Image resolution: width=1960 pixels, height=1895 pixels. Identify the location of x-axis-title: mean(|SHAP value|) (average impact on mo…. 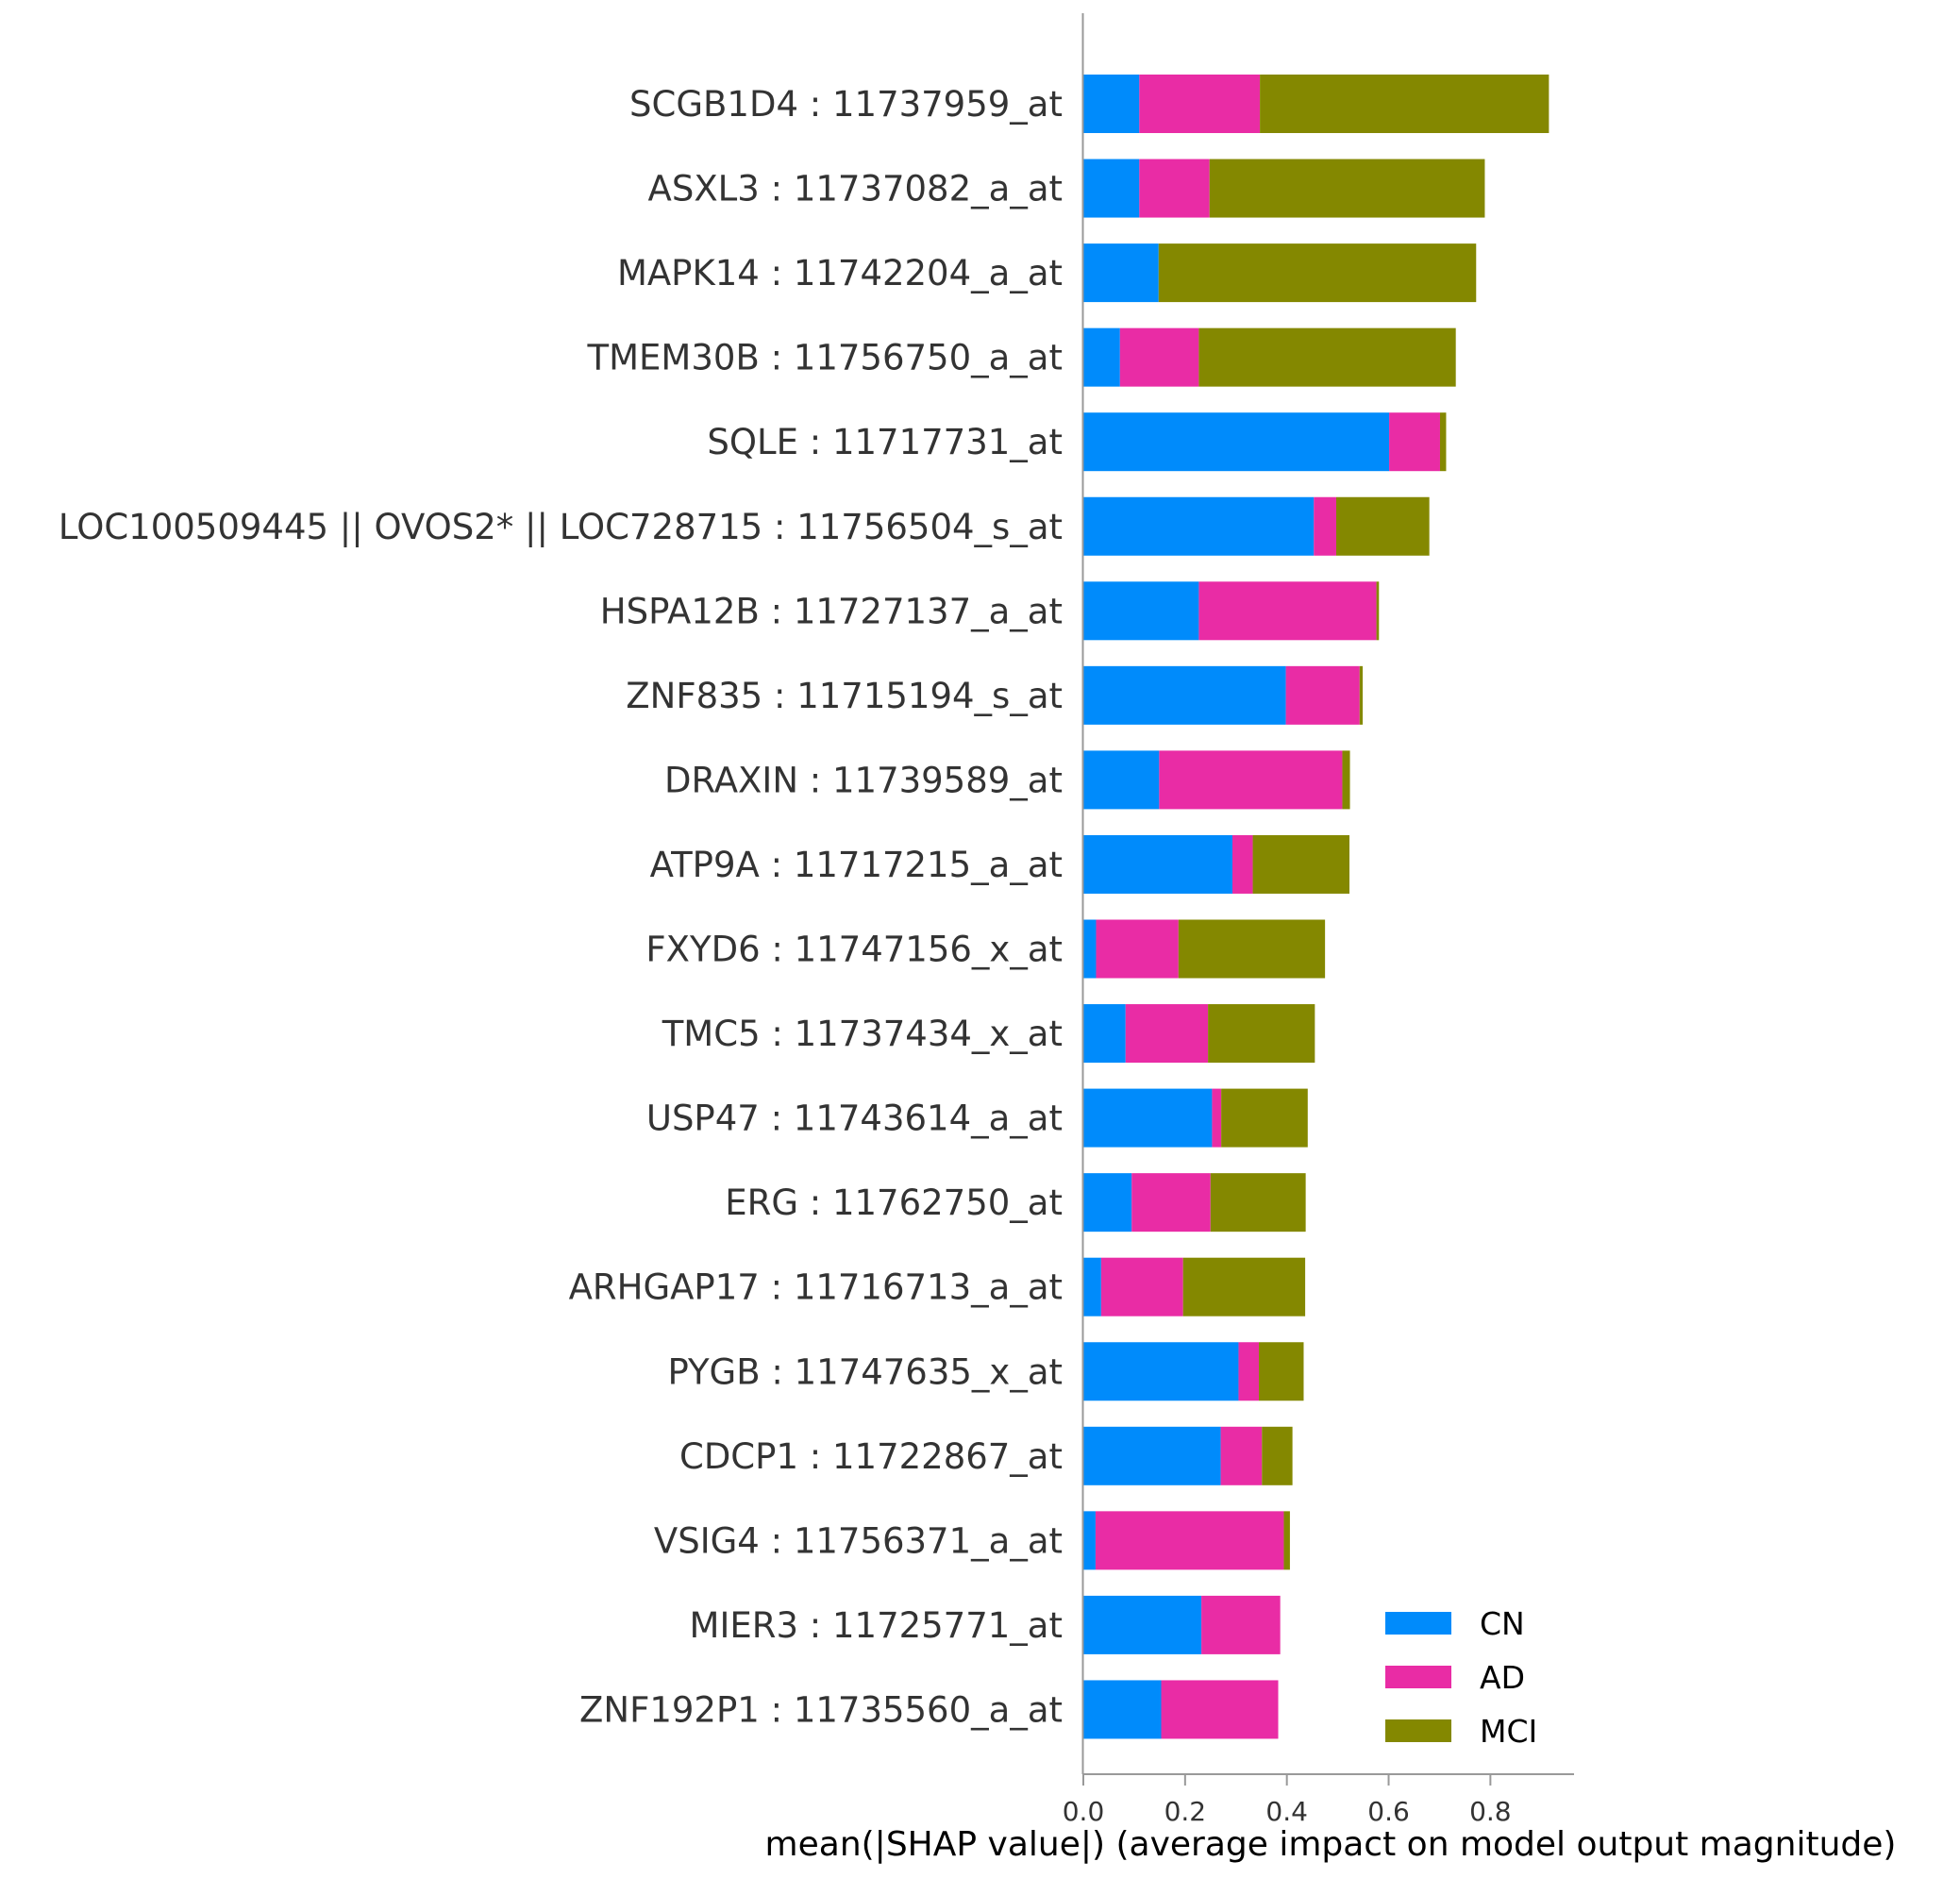
(1331, 1845).